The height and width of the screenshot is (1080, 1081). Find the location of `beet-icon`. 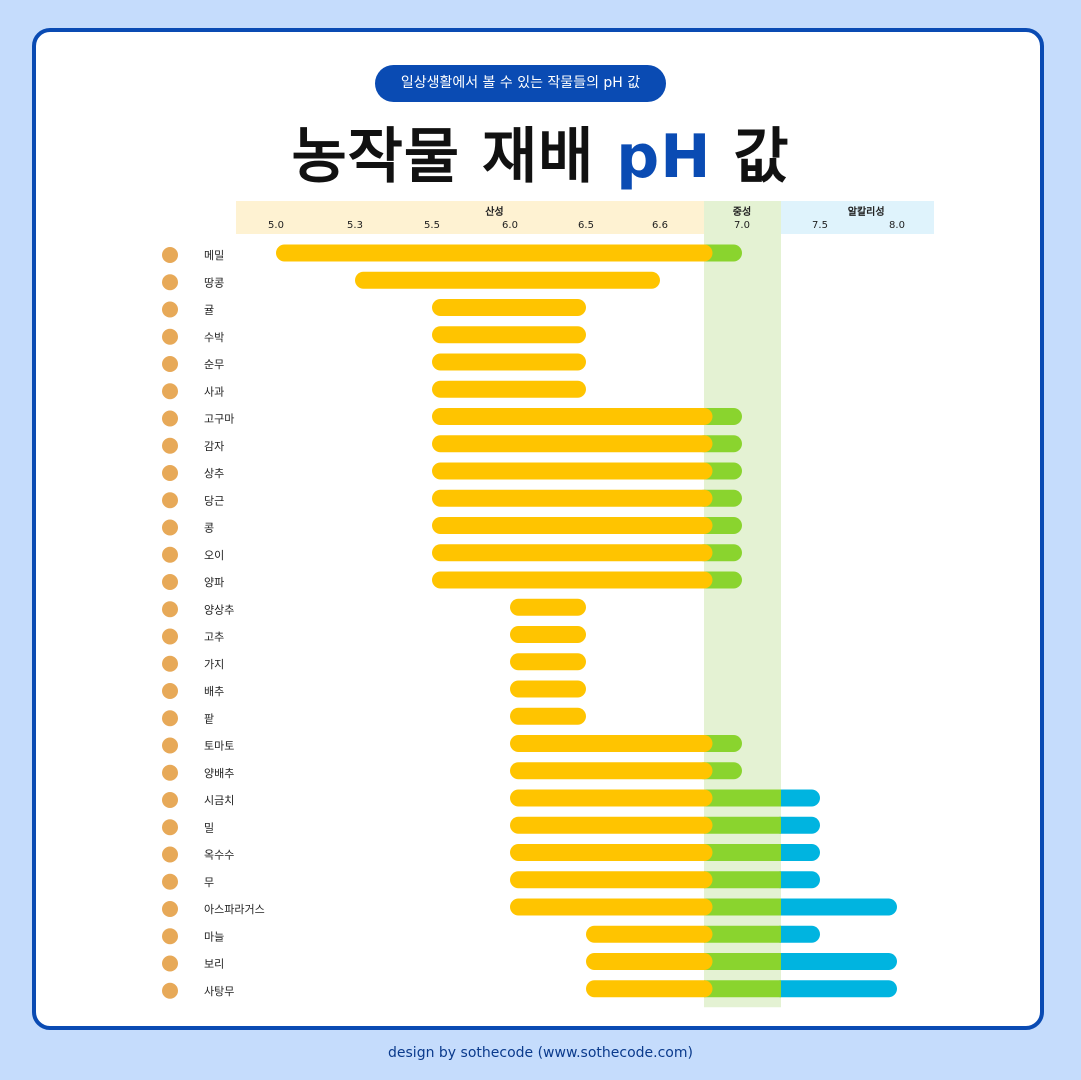

beet-icon is located at coordinates (170, 990).